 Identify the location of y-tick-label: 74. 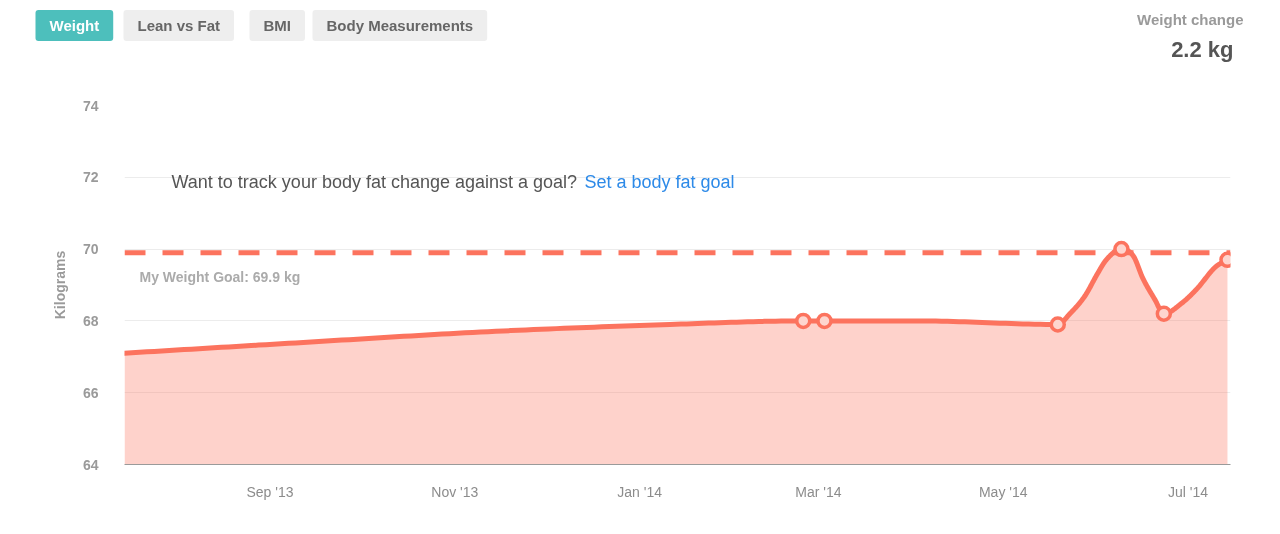
(90, 105).